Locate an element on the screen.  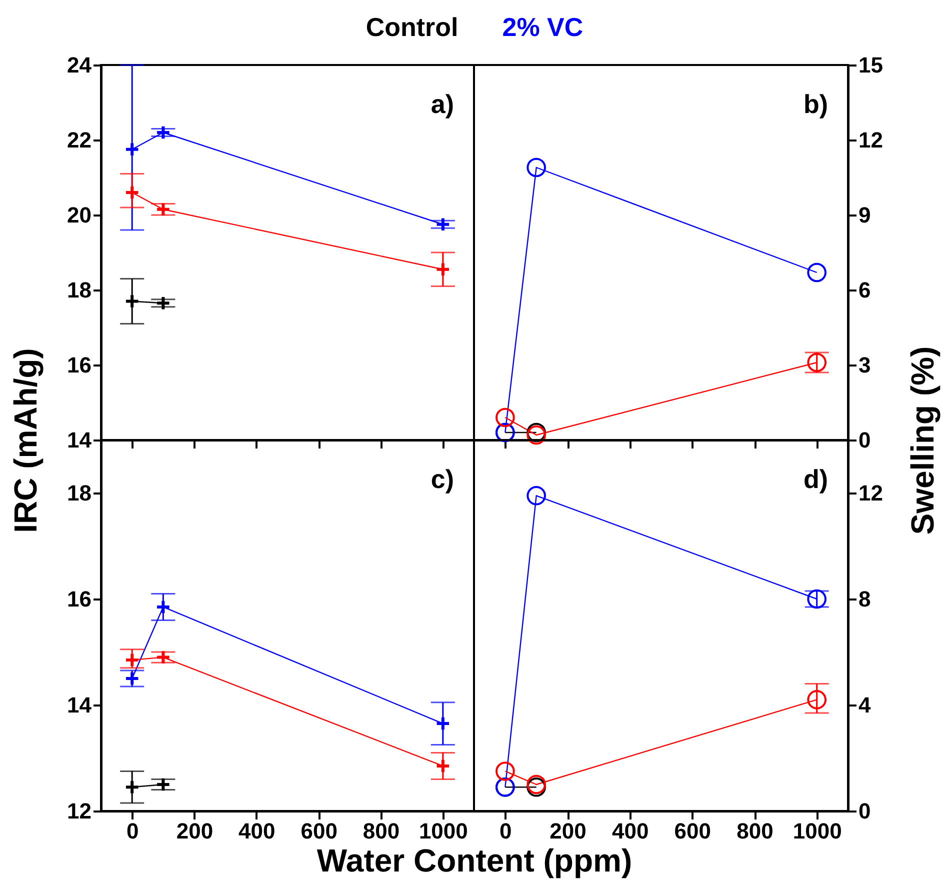
y2-tick-label: 3 is located at coordinates (864, 365).